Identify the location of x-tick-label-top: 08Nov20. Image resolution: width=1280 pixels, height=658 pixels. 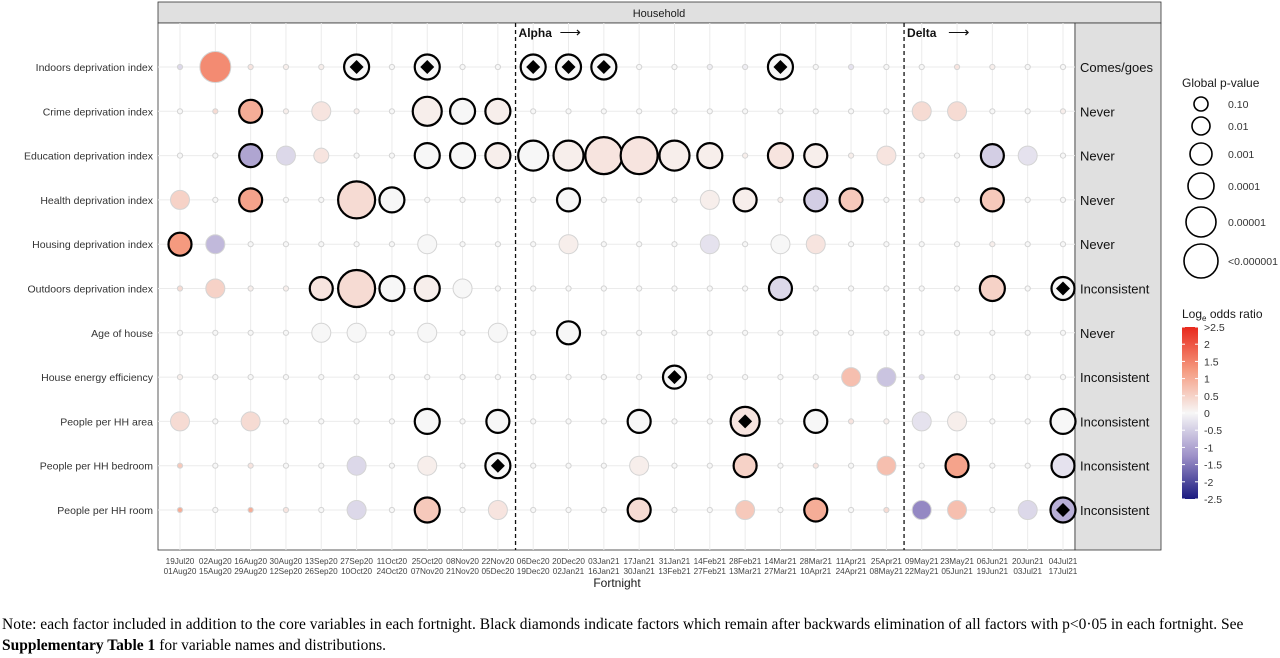
(462, 561).